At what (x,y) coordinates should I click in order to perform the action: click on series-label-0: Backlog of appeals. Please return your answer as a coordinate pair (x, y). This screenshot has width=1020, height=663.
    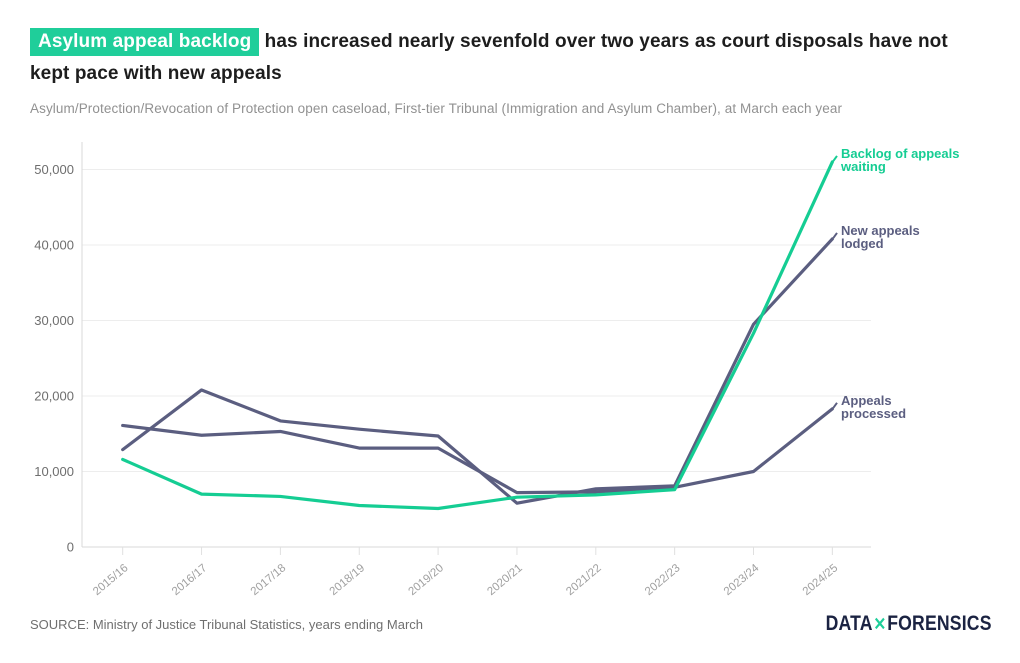
    Looking at the image, I should click on (900, 153).